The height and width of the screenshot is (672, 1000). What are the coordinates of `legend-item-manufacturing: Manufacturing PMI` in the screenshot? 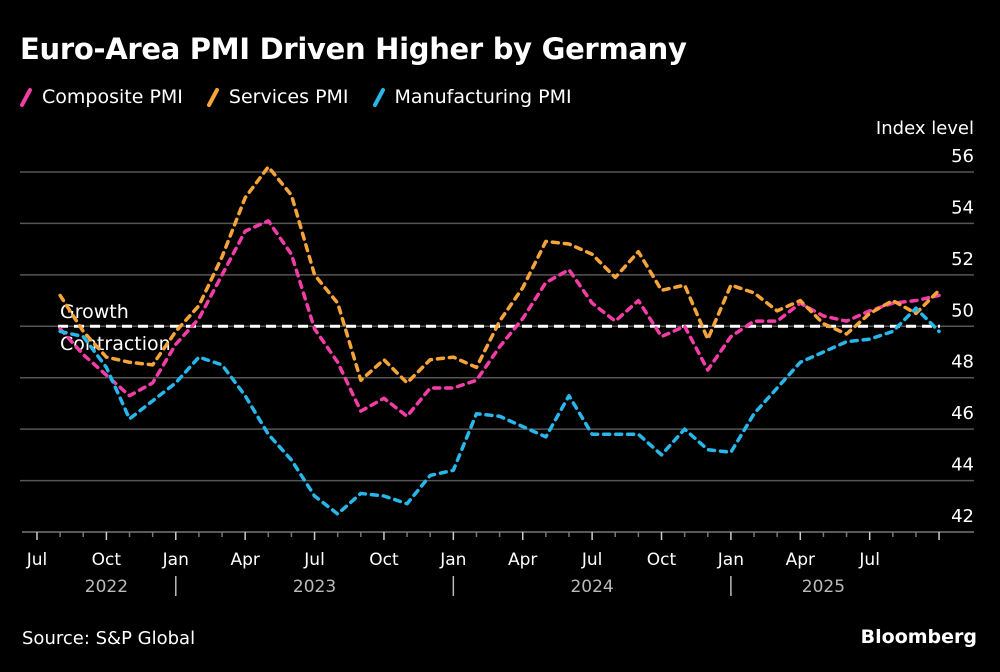 It's located at (472, 97).